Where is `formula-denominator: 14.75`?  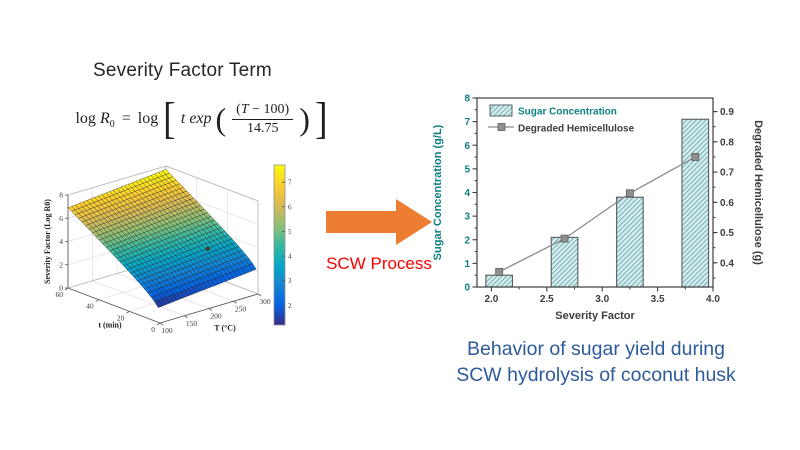
formula-denominator: 14.75 is located at coordinates (262, 128).